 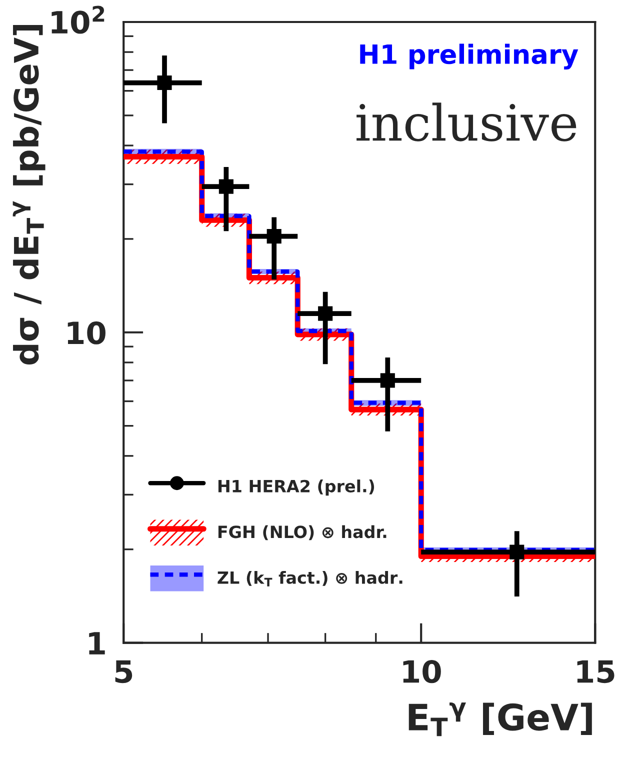 What do you see at coordinates (78, 20) in the screenshot?
I see `y-tick-label: 10$^{2}$` at bounding box center [78, 20].